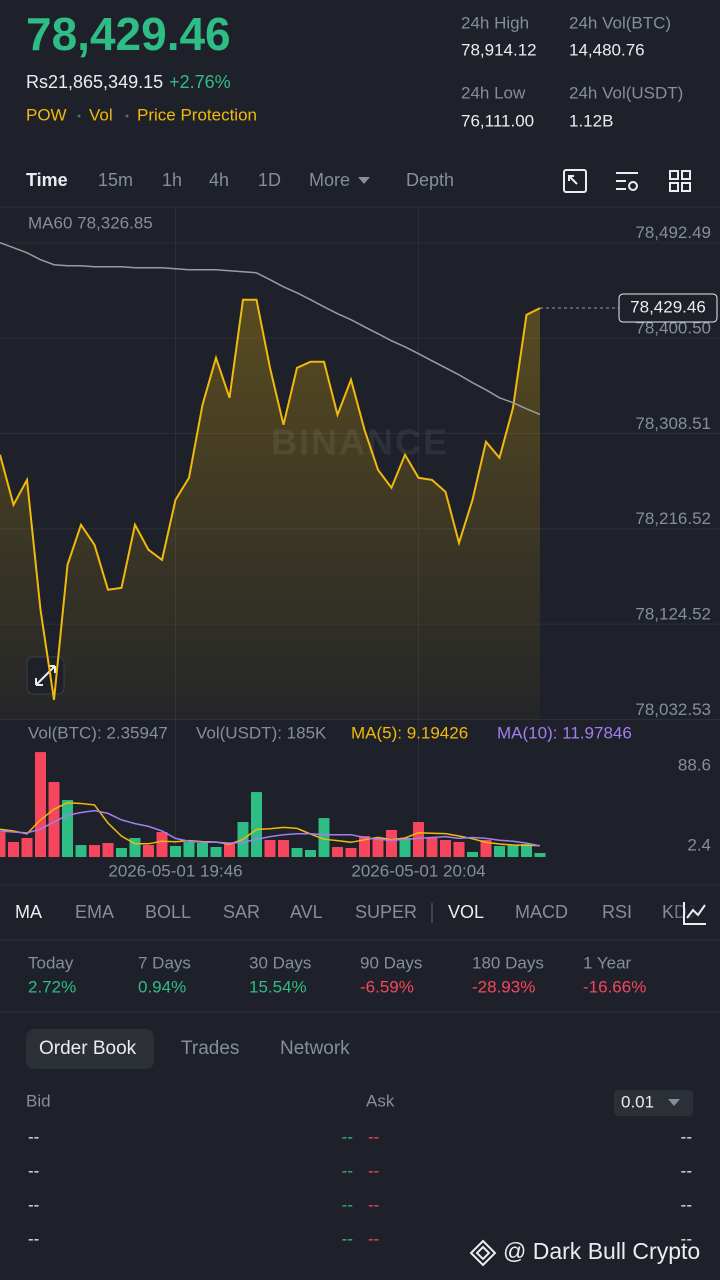 This screenshot has height=1280, width=720. Describe the element at coordinates (306, 912) in the screenshot. I see `indicator-tab: AVL` at that location.